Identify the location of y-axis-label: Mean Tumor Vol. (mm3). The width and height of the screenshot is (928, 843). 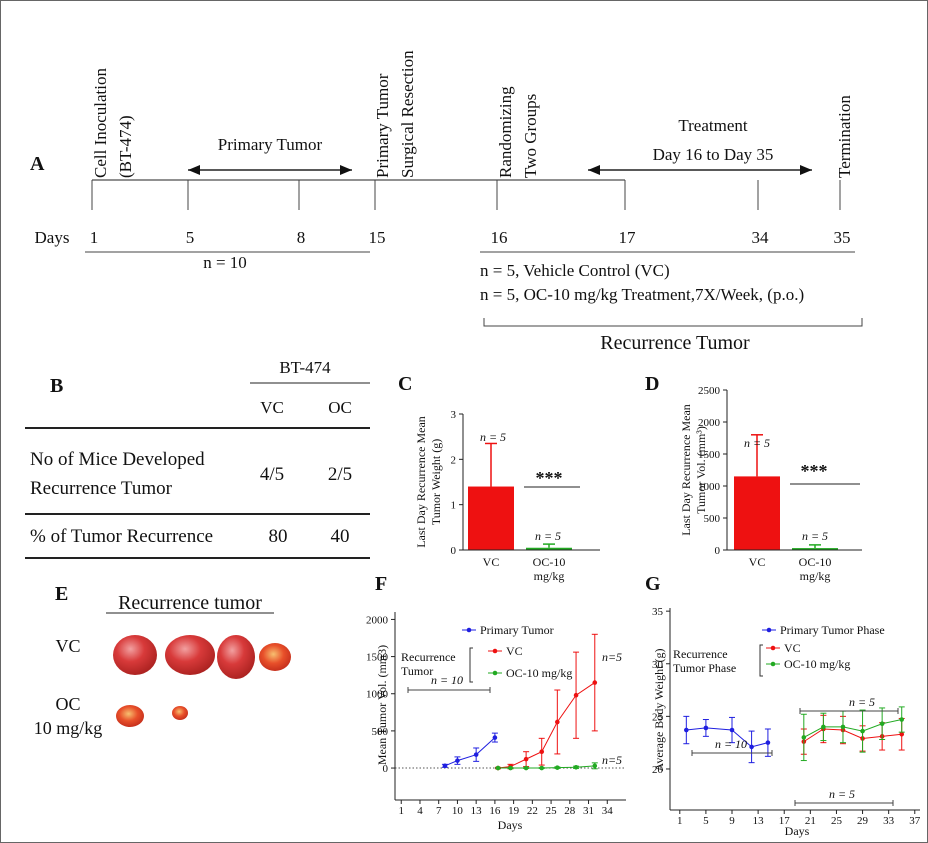
(382, 705).